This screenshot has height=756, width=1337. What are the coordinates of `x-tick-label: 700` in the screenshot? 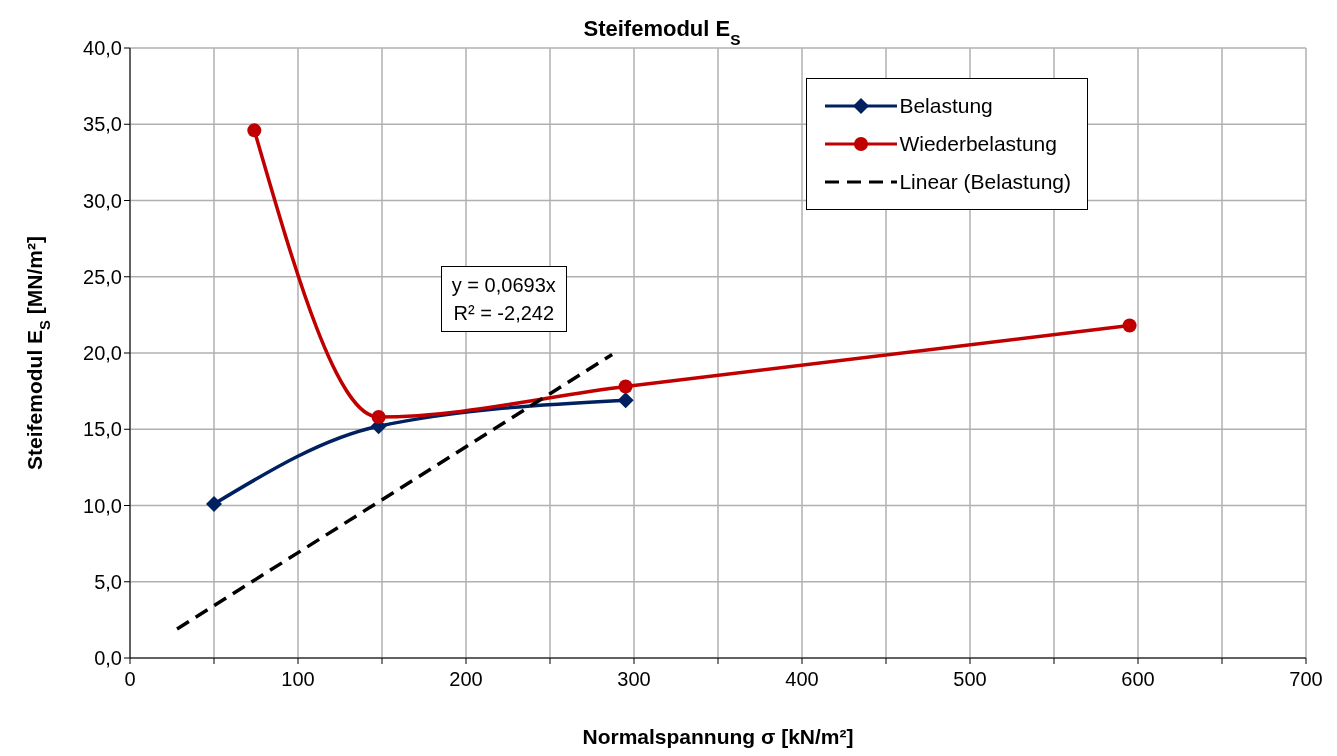 It's located at (1306, 679).